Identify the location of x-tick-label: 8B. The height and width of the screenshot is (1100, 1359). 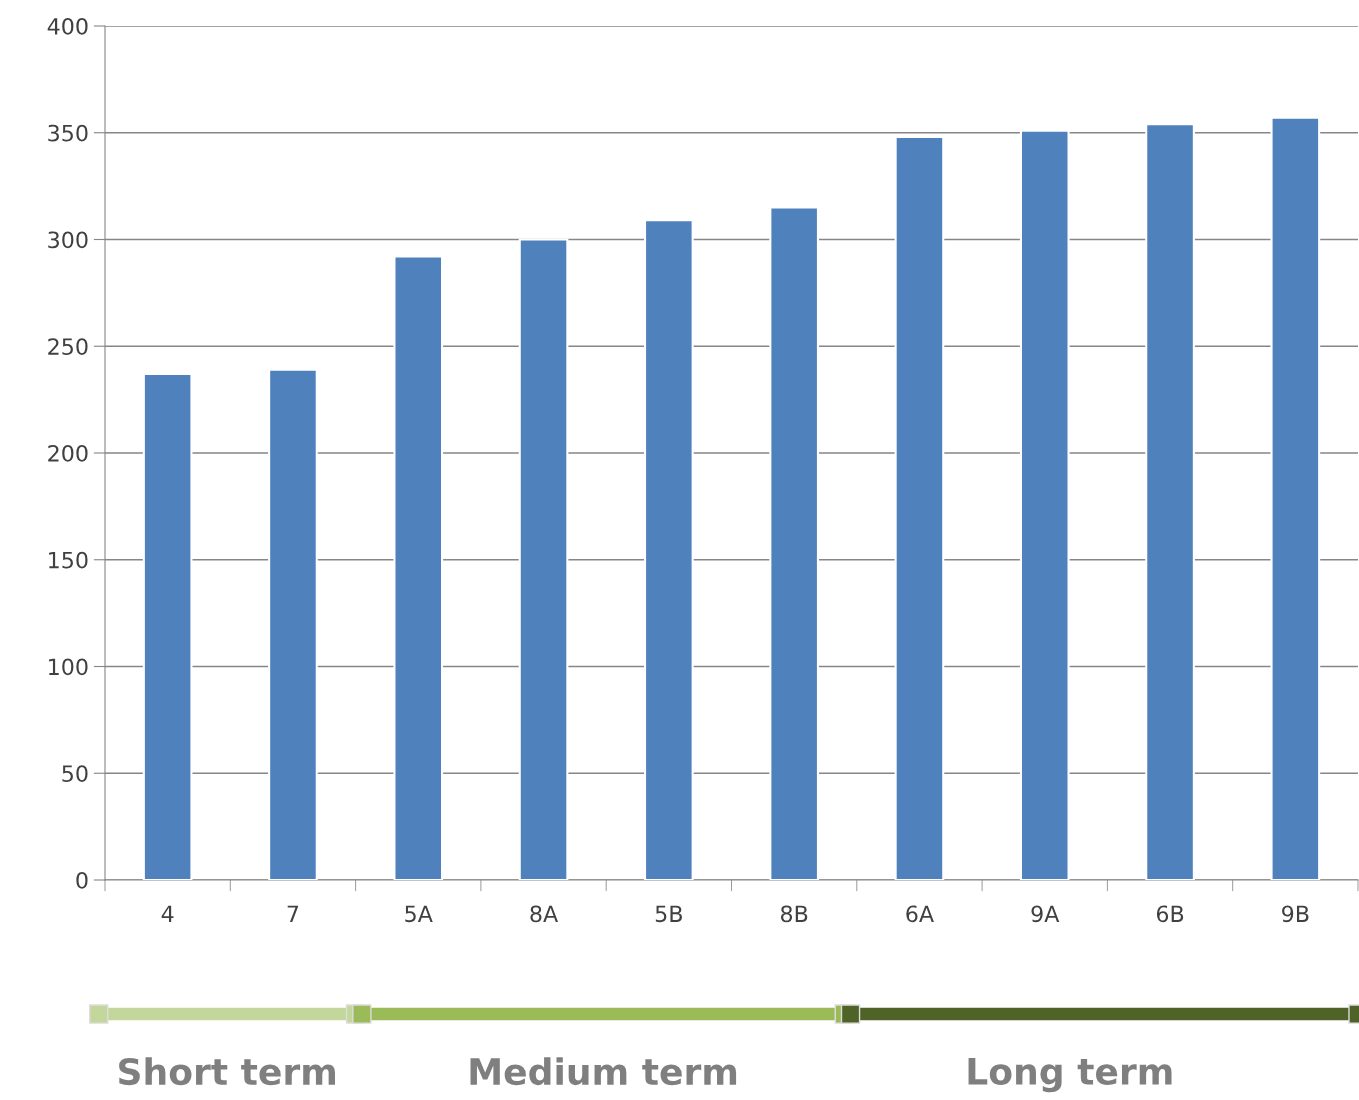
(794, 914).